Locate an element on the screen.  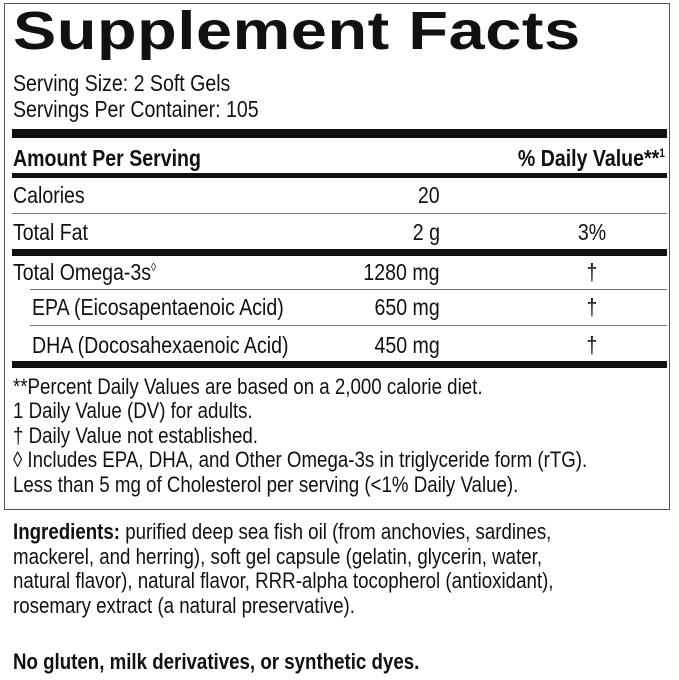
row-name-total-omega-3s: Total Omega-3s◊ is located at coordinates (84, 272).